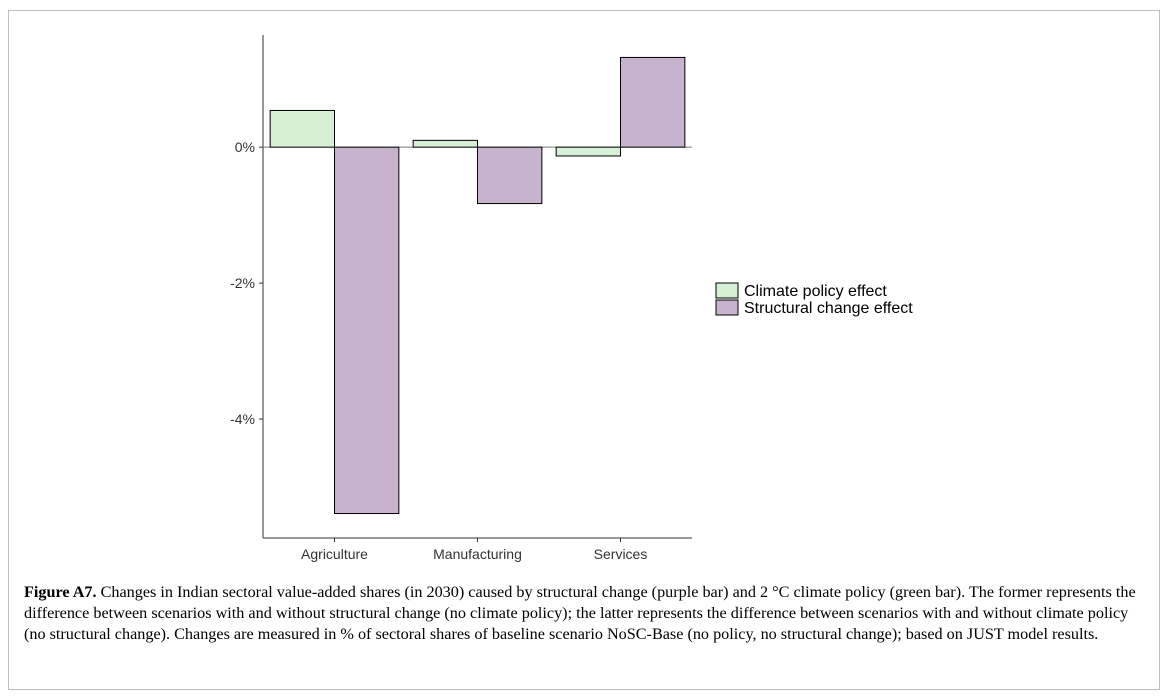  What do you see at coordinates (245, 147) in the screenshot?
I see `y-tick-label: 0%` at bounding box center [245, 147].